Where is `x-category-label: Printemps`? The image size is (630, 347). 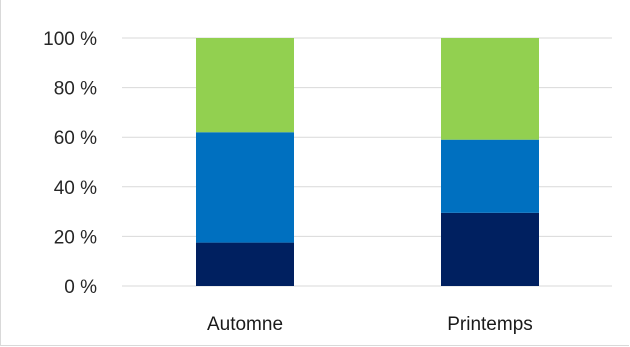 x-category-label: Printemps is located at coordinates (490, 324).